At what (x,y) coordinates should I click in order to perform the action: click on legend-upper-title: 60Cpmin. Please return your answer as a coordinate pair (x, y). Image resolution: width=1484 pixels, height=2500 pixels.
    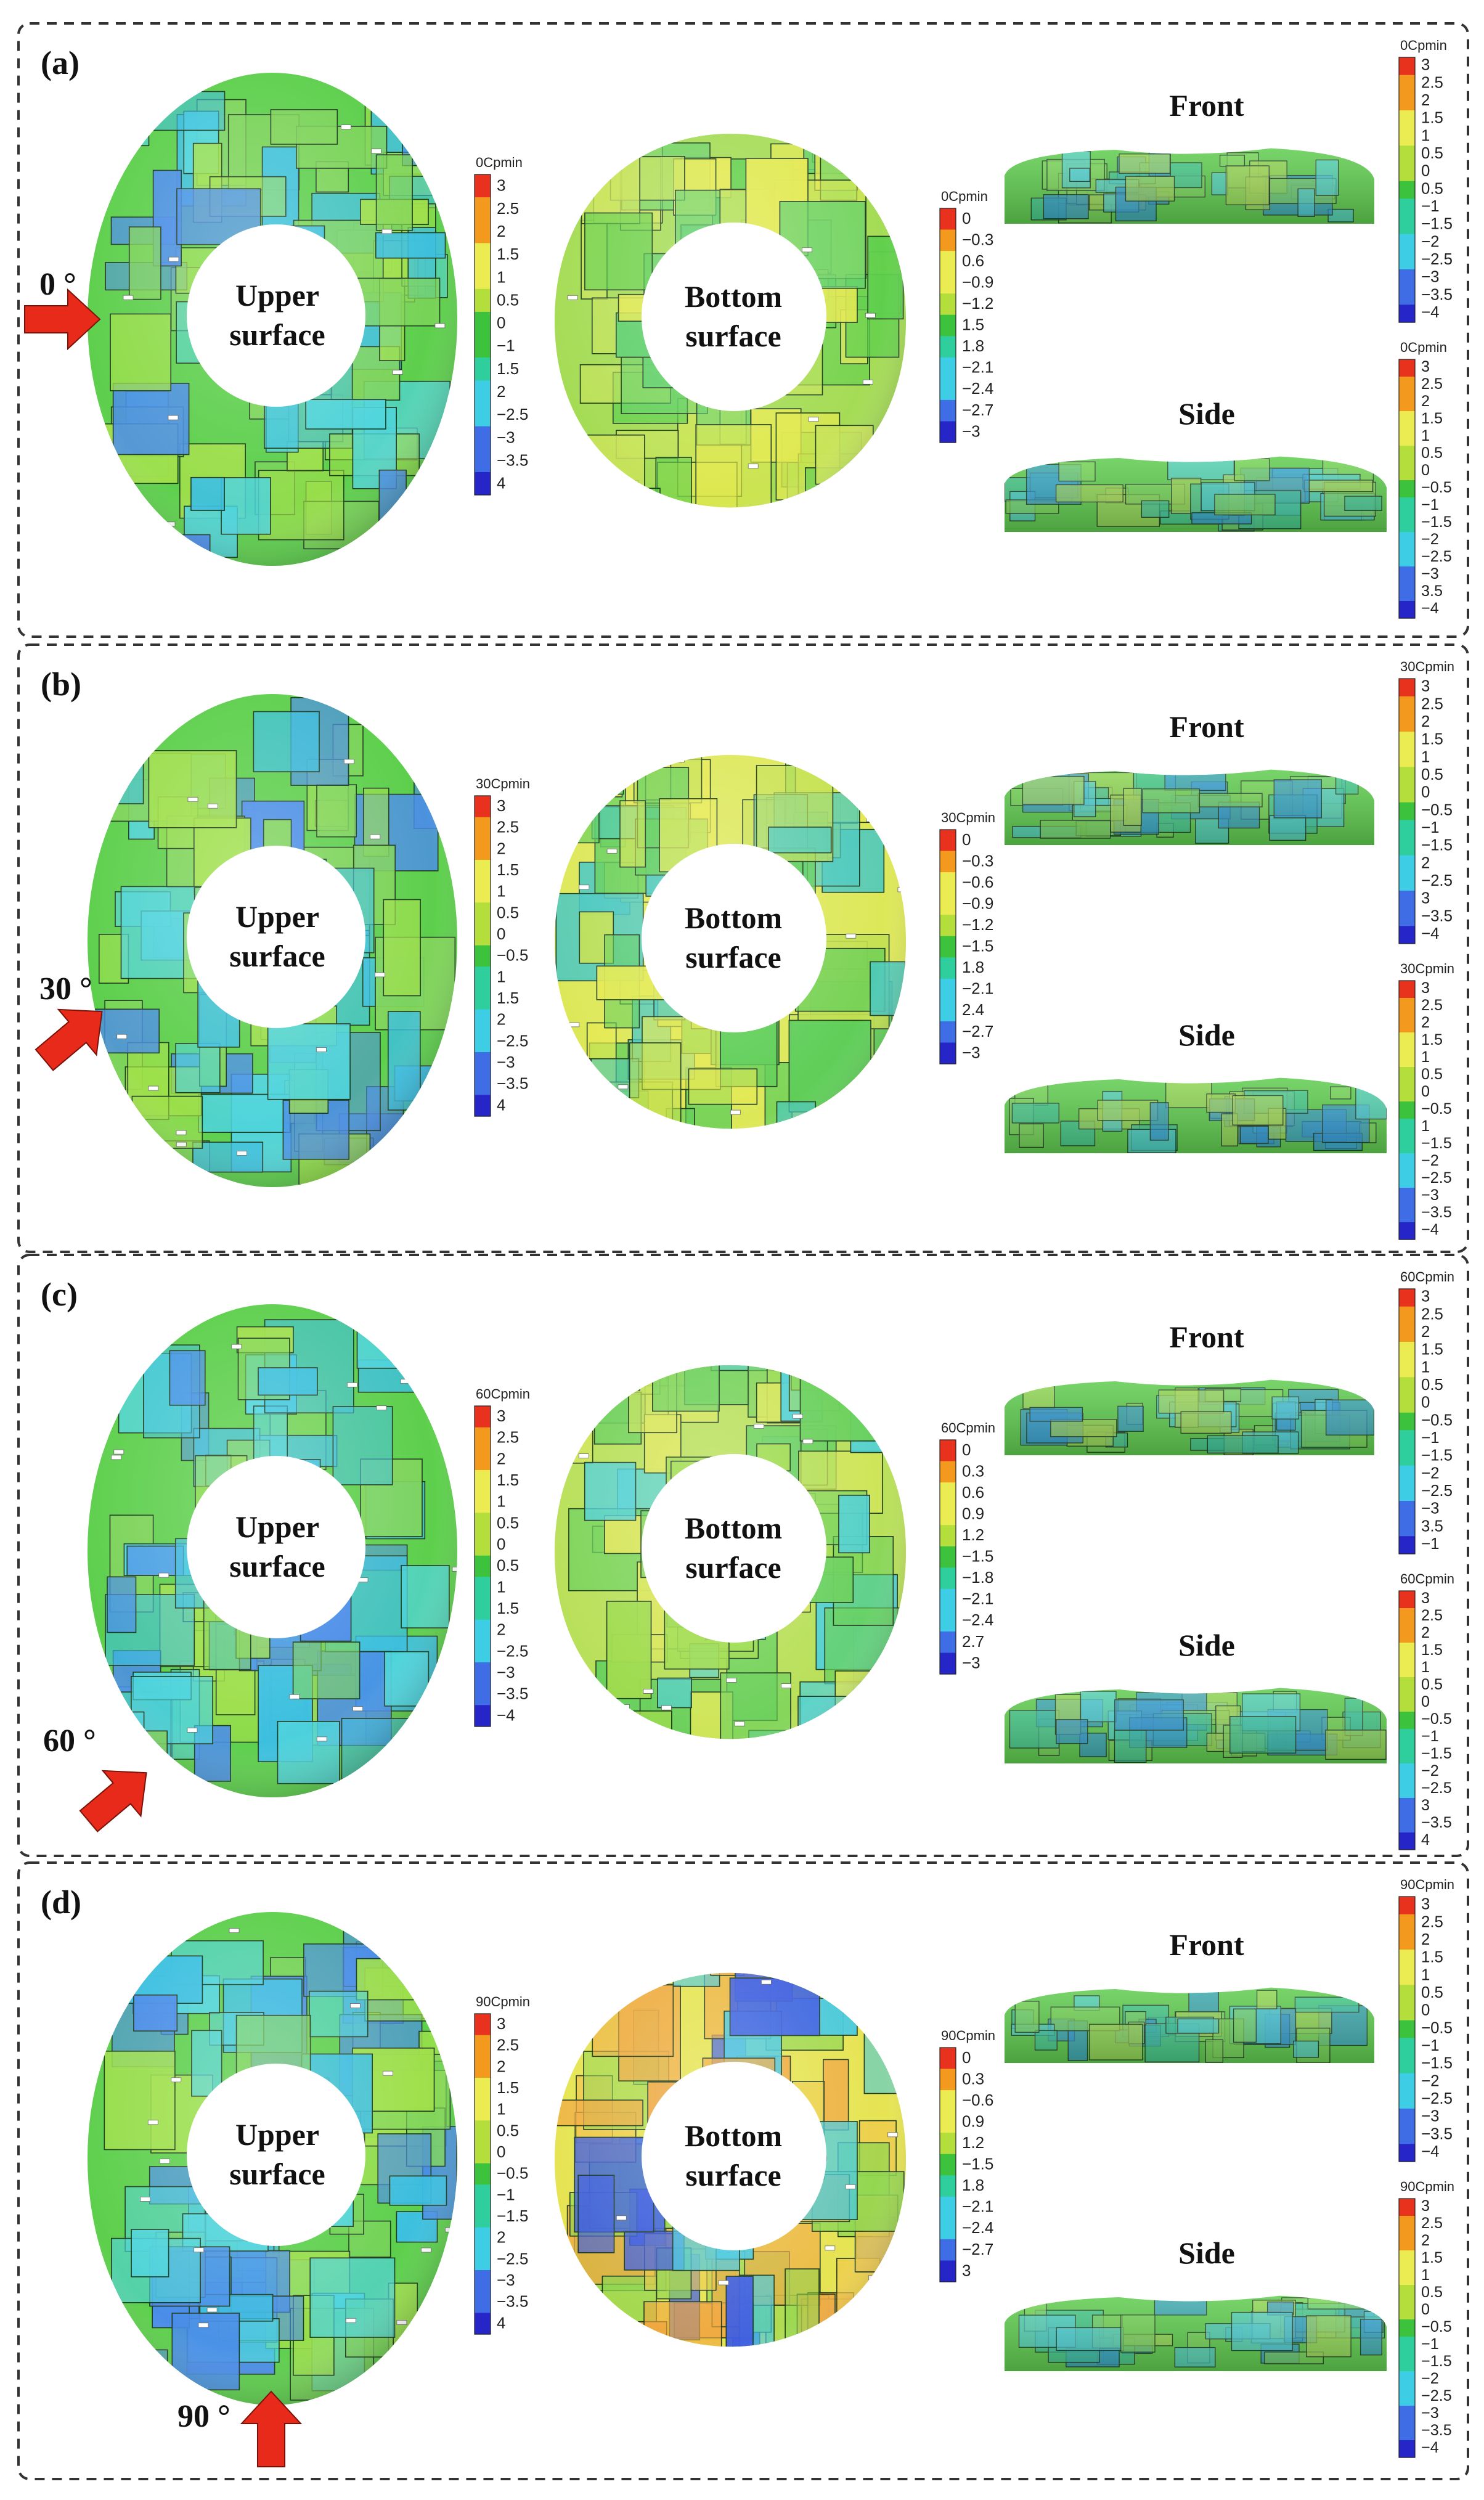
    Looking at the image, I should click on (503, 1394).